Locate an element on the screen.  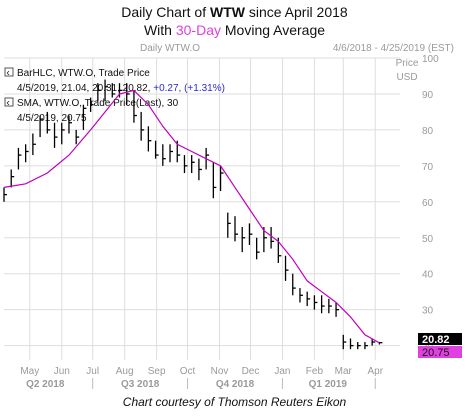
last-price-label: 20.82 is located at coordinates (436, 340).